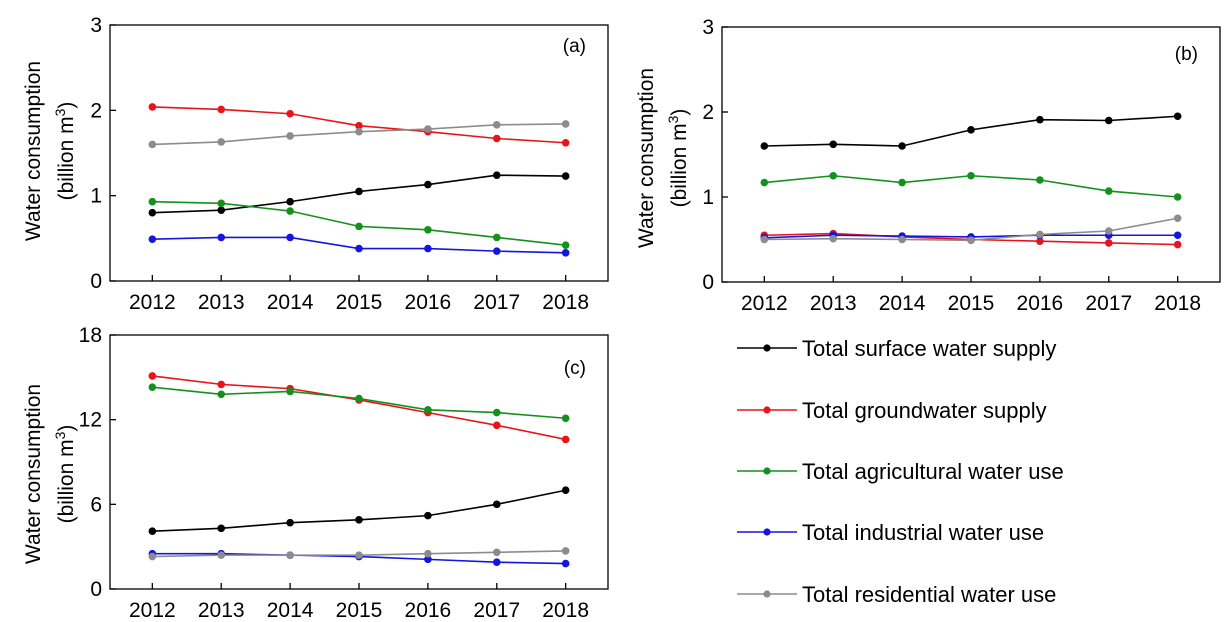 Image resolution: width=1228 pixels, height=622 pixels. I want to click on panel-b-xtick-label: 2013, so click(833, 303).